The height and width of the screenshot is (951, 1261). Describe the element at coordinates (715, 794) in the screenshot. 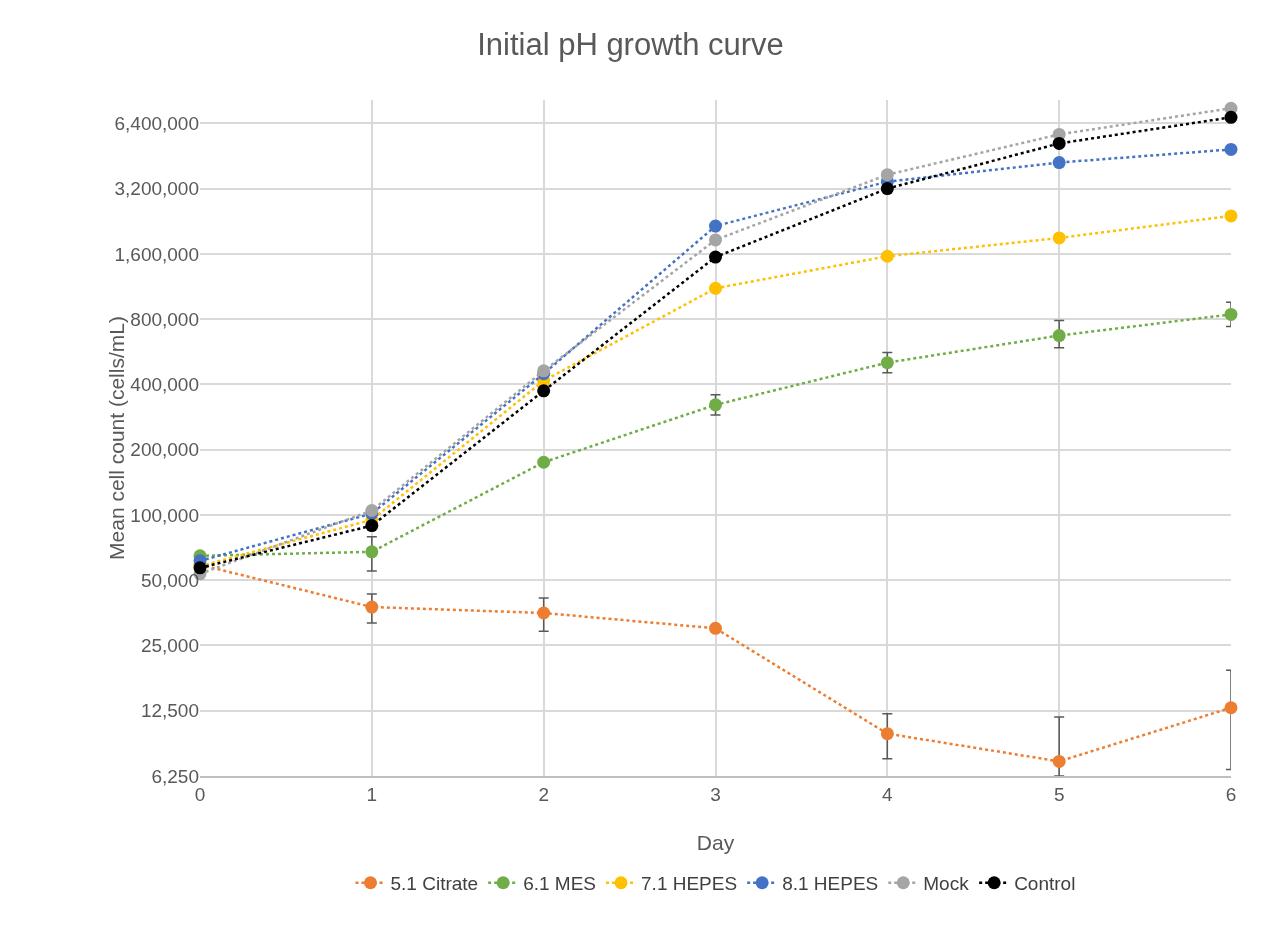

I see `x-tick-label: 3` at that location.